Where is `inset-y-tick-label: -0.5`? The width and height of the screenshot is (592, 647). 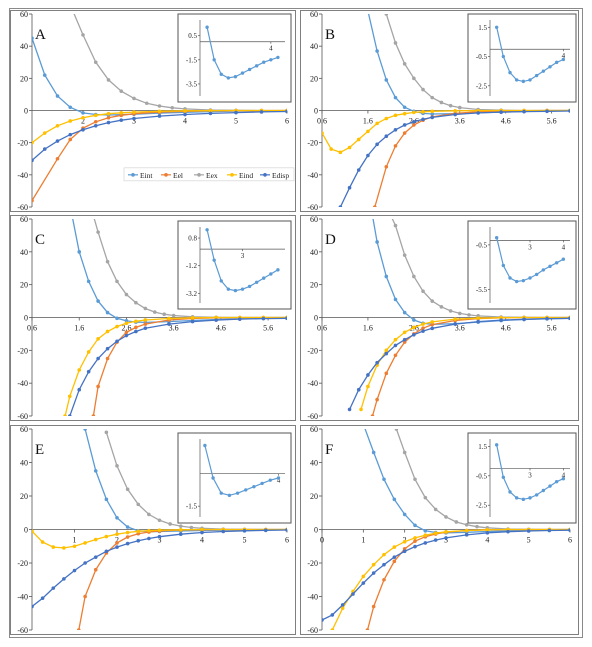 inset-y-tick-label: -0.5 is located at coordinates (482, 245).